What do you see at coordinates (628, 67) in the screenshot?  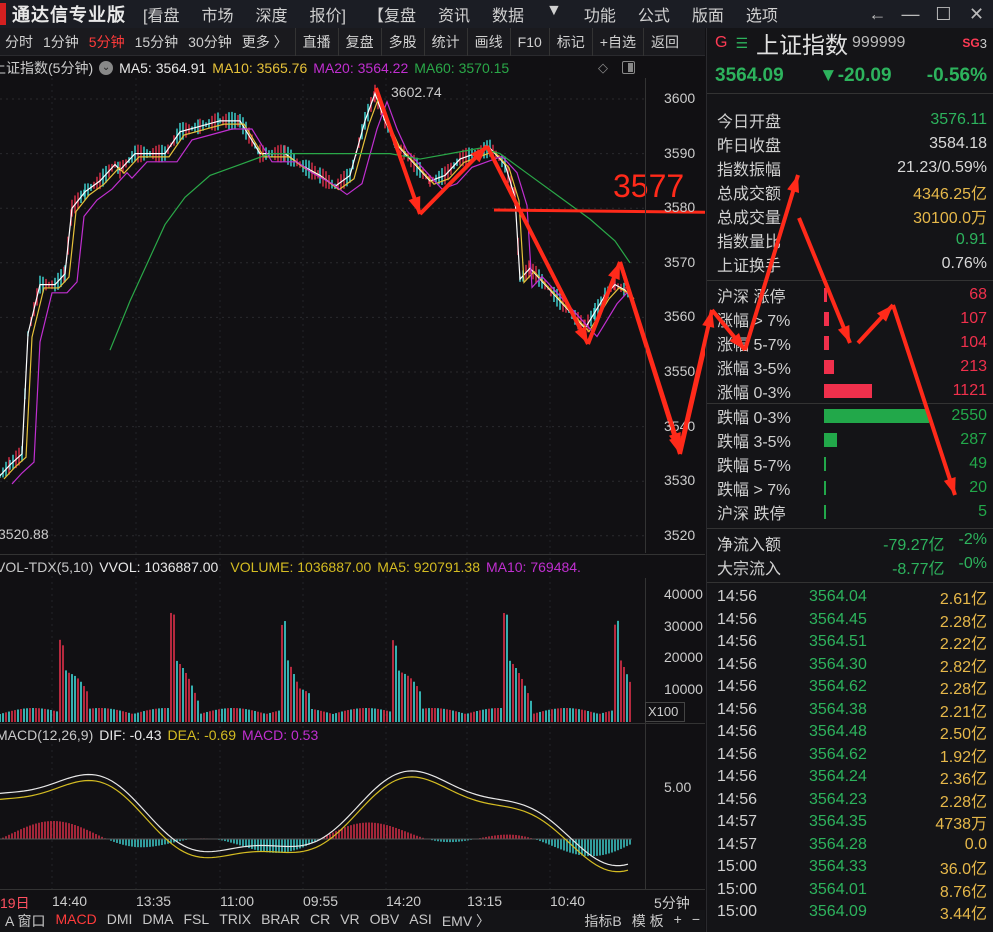 I see `panel-toggle-icon` at bounding box center [628, 67].